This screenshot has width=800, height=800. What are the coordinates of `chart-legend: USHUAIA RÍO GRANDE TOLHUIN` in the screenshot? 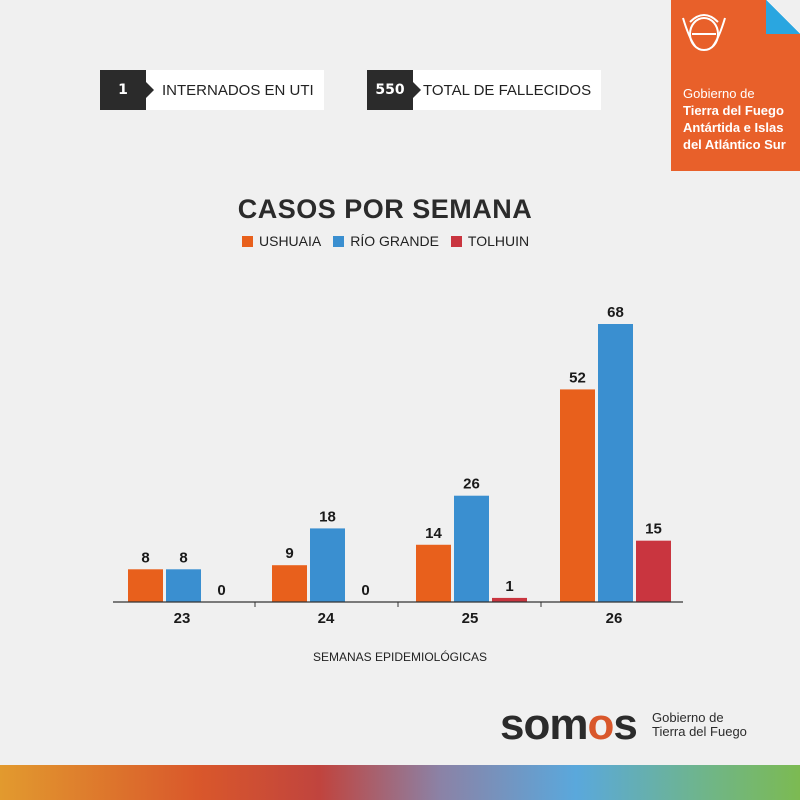 It's located at (385, 241).